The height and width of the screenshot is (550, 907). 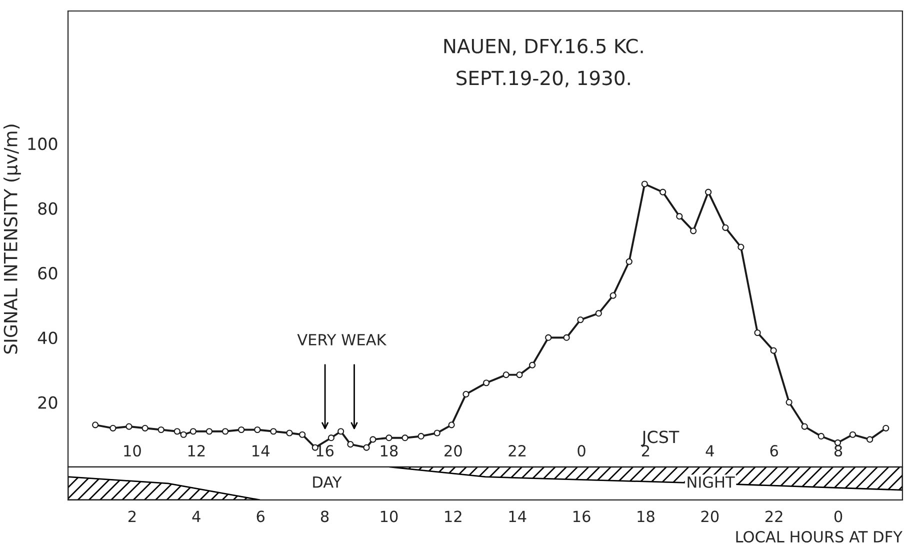 I want to click on x-tick-label: 4, so click(x=196, y=516).